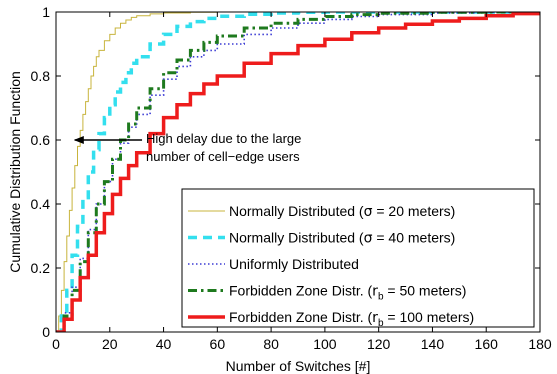  I want to click on y-axis-label: Cumulative Distribution Function, so click(15, 172).